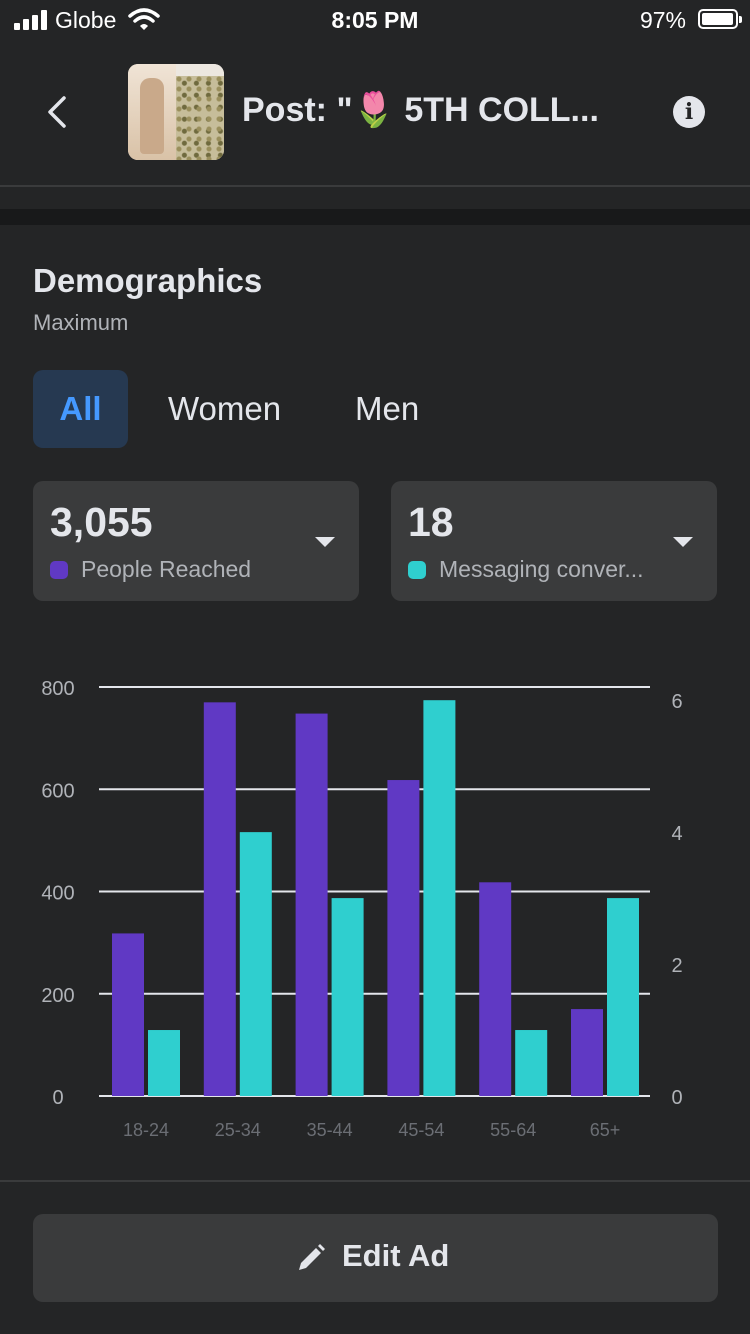 The image size is (750, 1334). Describe the element at coordinates (375, 1181) in the screenshot. I see `footer-divider` at that location.